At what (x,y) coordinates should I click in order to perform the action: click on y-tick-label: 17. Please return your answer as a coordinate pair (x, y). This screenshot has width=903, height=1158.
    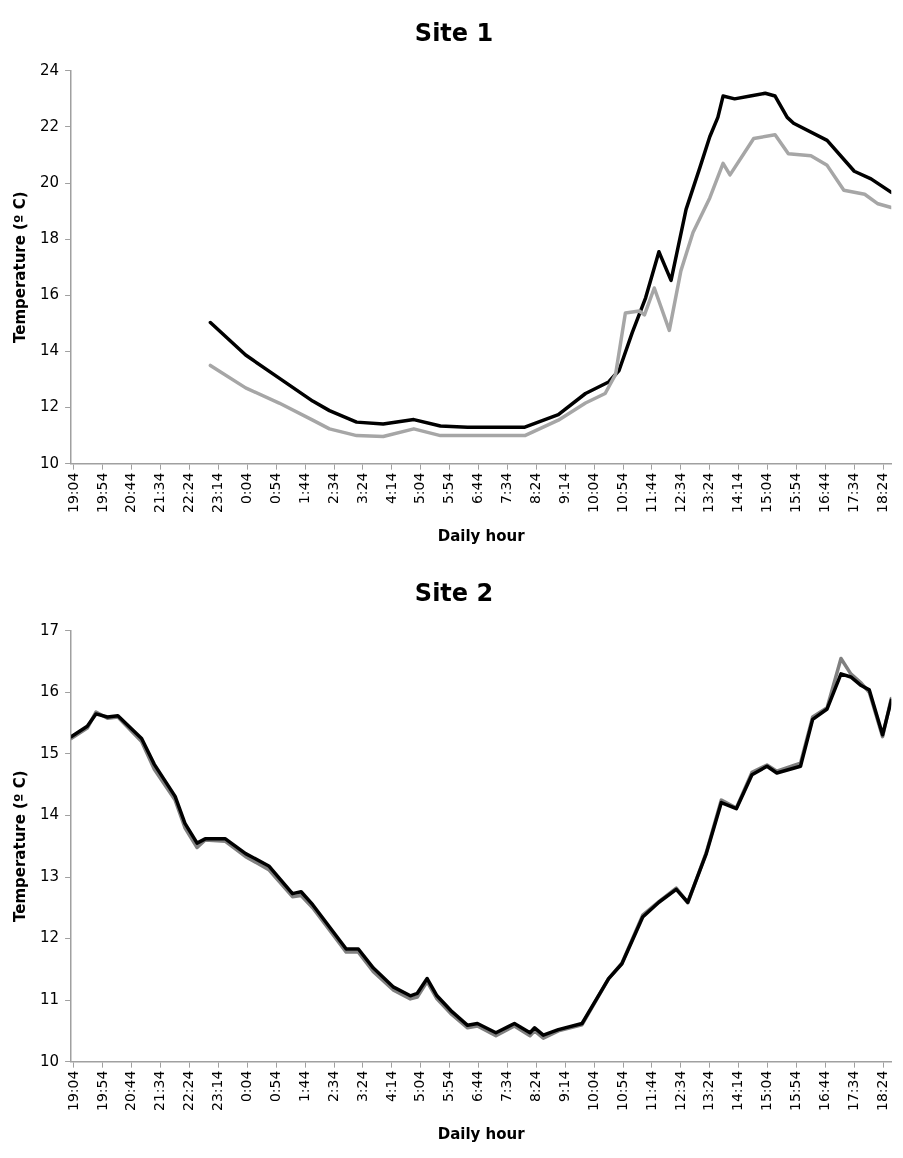
    Looking at the image, I should click on (49, 629).